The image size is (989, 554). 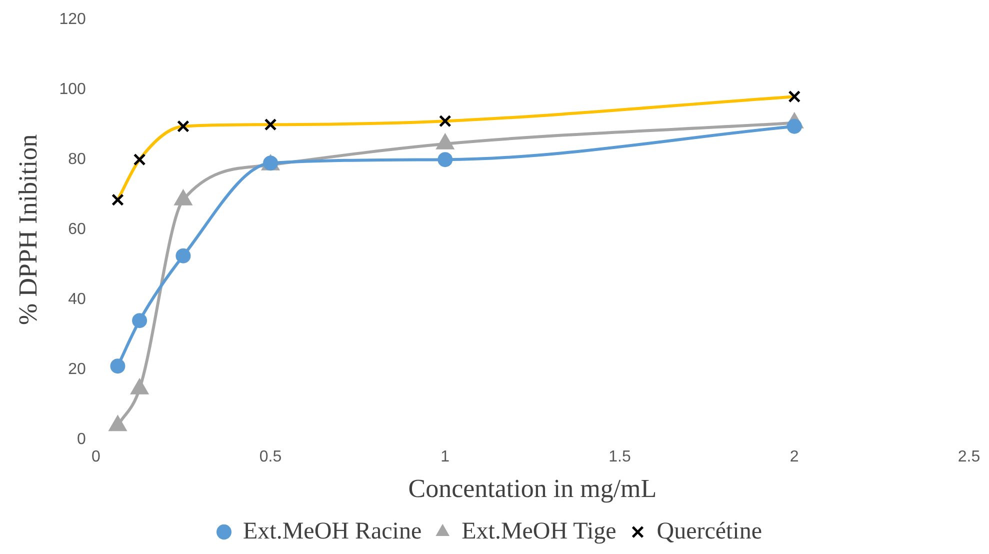 I want to click on x-tick-label: 2, so click(x=794, y=457).